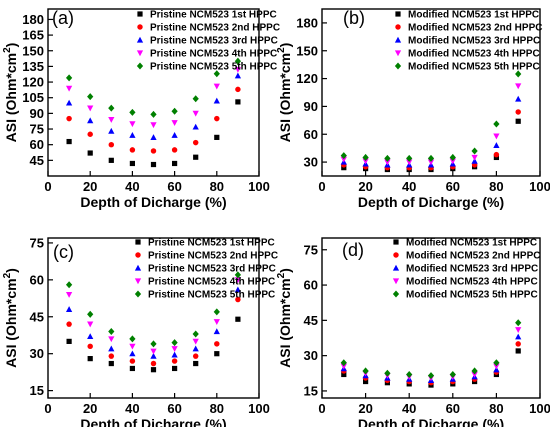 The height and width of the screenshot is (427, 550). I want to click on legend-entry: Modified NCM523 5th HPPC, so click(472, 295).